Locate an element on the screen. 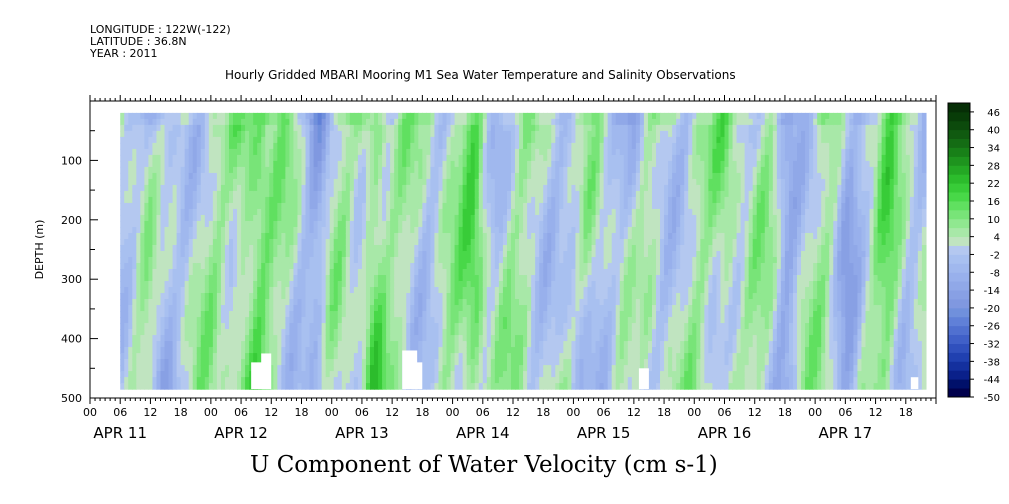 The width and height of the screenshot is (1009, 504). colorbar-label: -26 is located at coordinates (992, 327).